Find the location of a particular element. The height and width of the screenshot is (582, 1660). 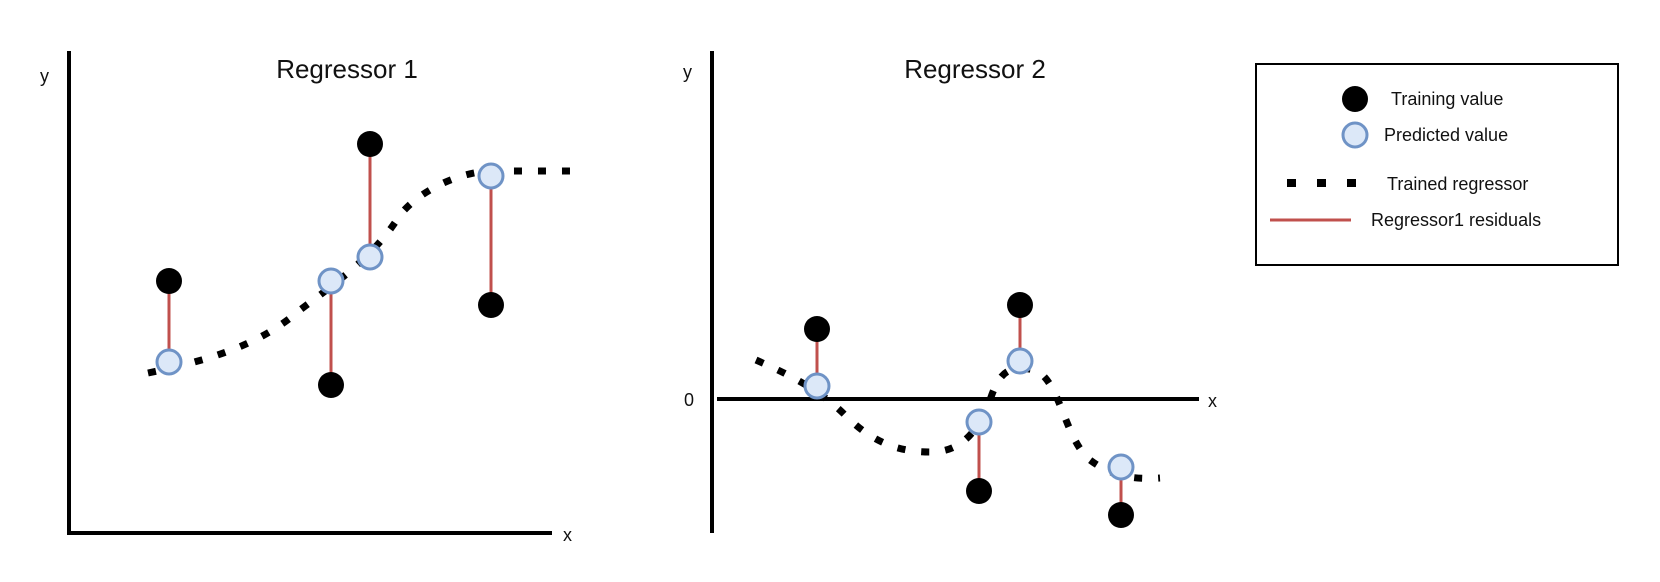

panel-1-x-label: x is located at coordinates (567, 535).